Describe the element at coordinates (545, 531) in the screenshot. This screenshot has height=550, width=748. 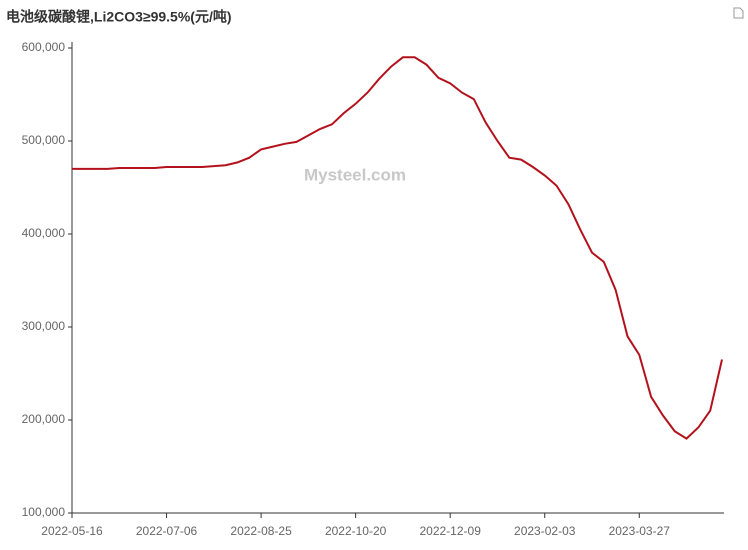
I see `x-tick-label: 2023-02-03` at that location.